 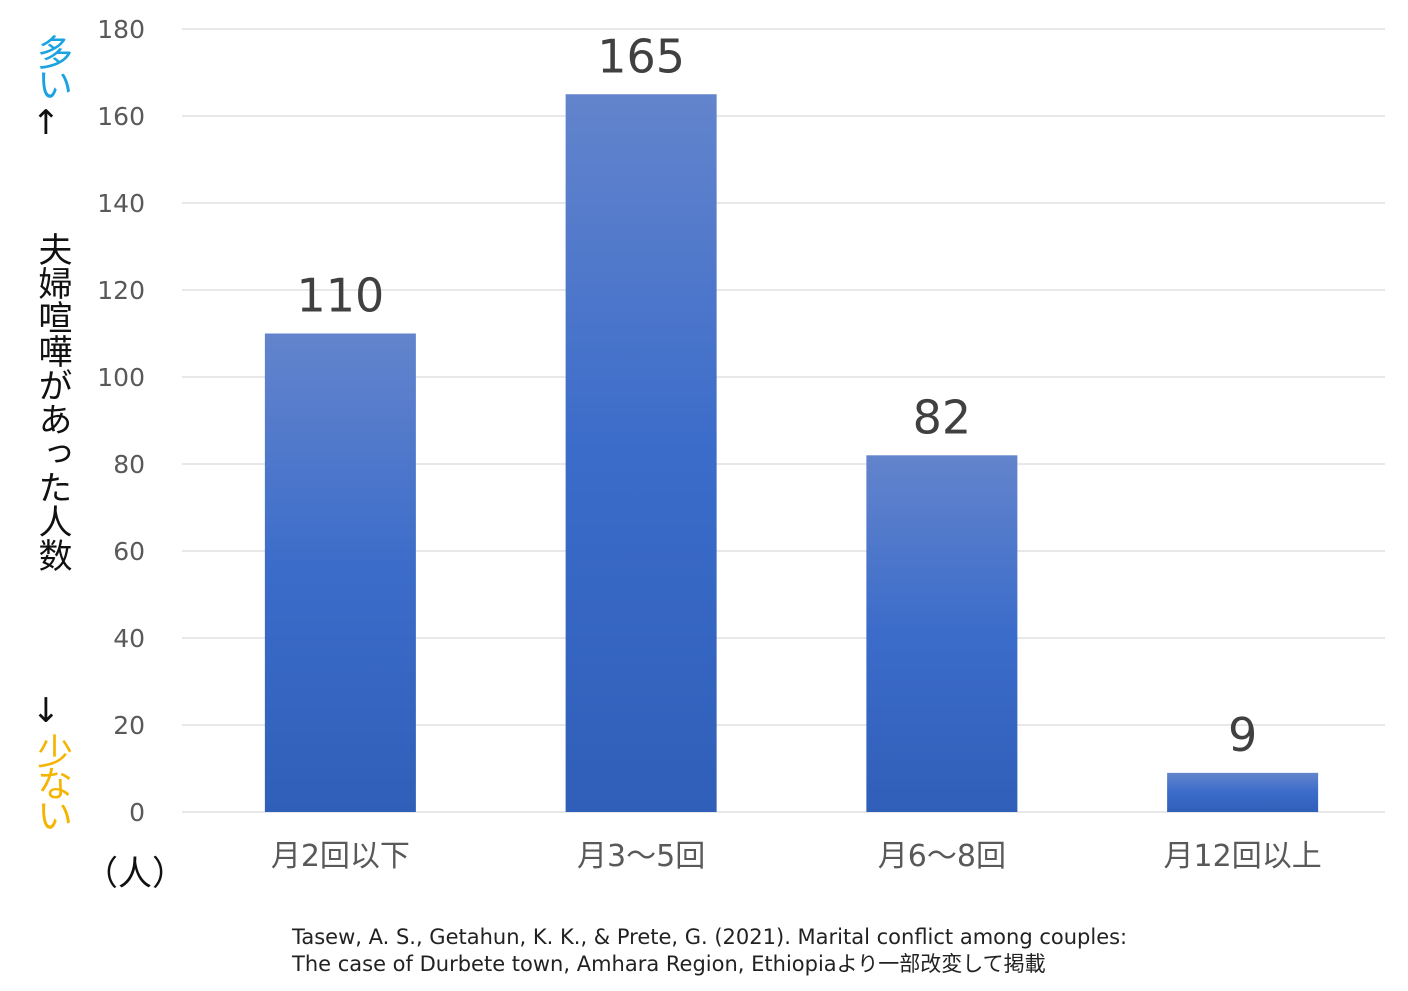 I want to click on unit-label: （人）, so click(x=135, y=874).